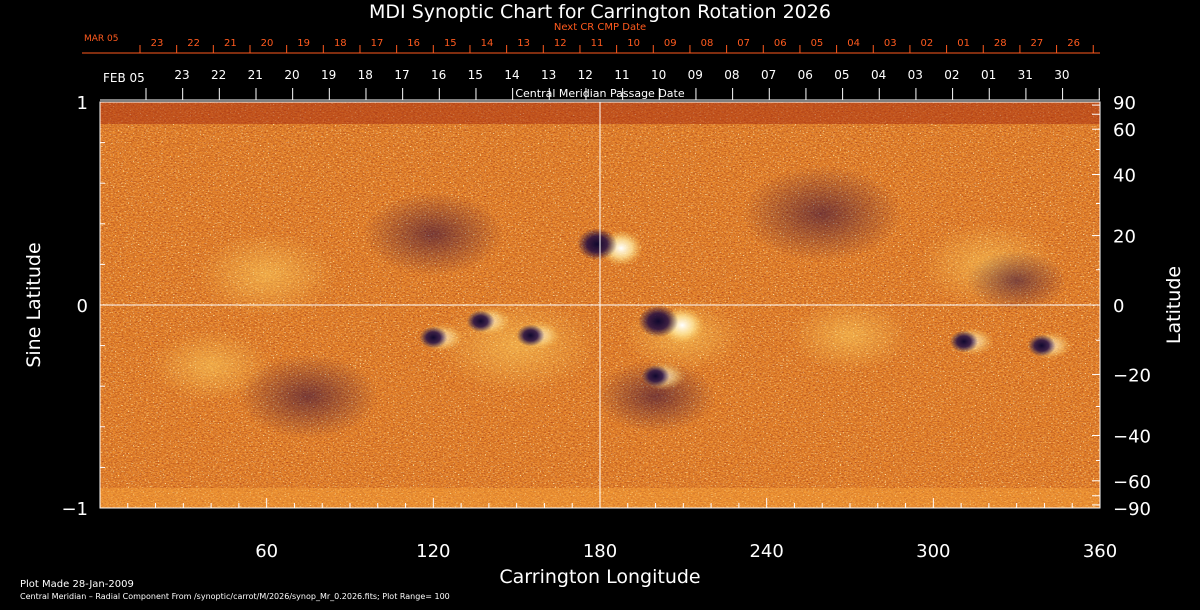 The height and width of the screenshot is (610, 1200). What do you see at coordinates (1000, 43) in the screenshot?
I see `next-date-label: 28` at bounding box center [1000, 43].